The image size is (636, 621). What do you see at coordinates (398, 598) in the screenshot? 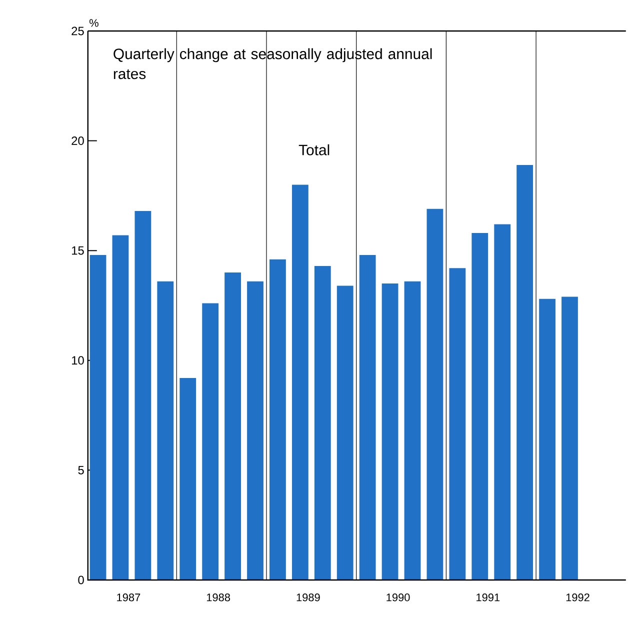
I see `x-tick-label: 1990` at bounding box center [398, 598].